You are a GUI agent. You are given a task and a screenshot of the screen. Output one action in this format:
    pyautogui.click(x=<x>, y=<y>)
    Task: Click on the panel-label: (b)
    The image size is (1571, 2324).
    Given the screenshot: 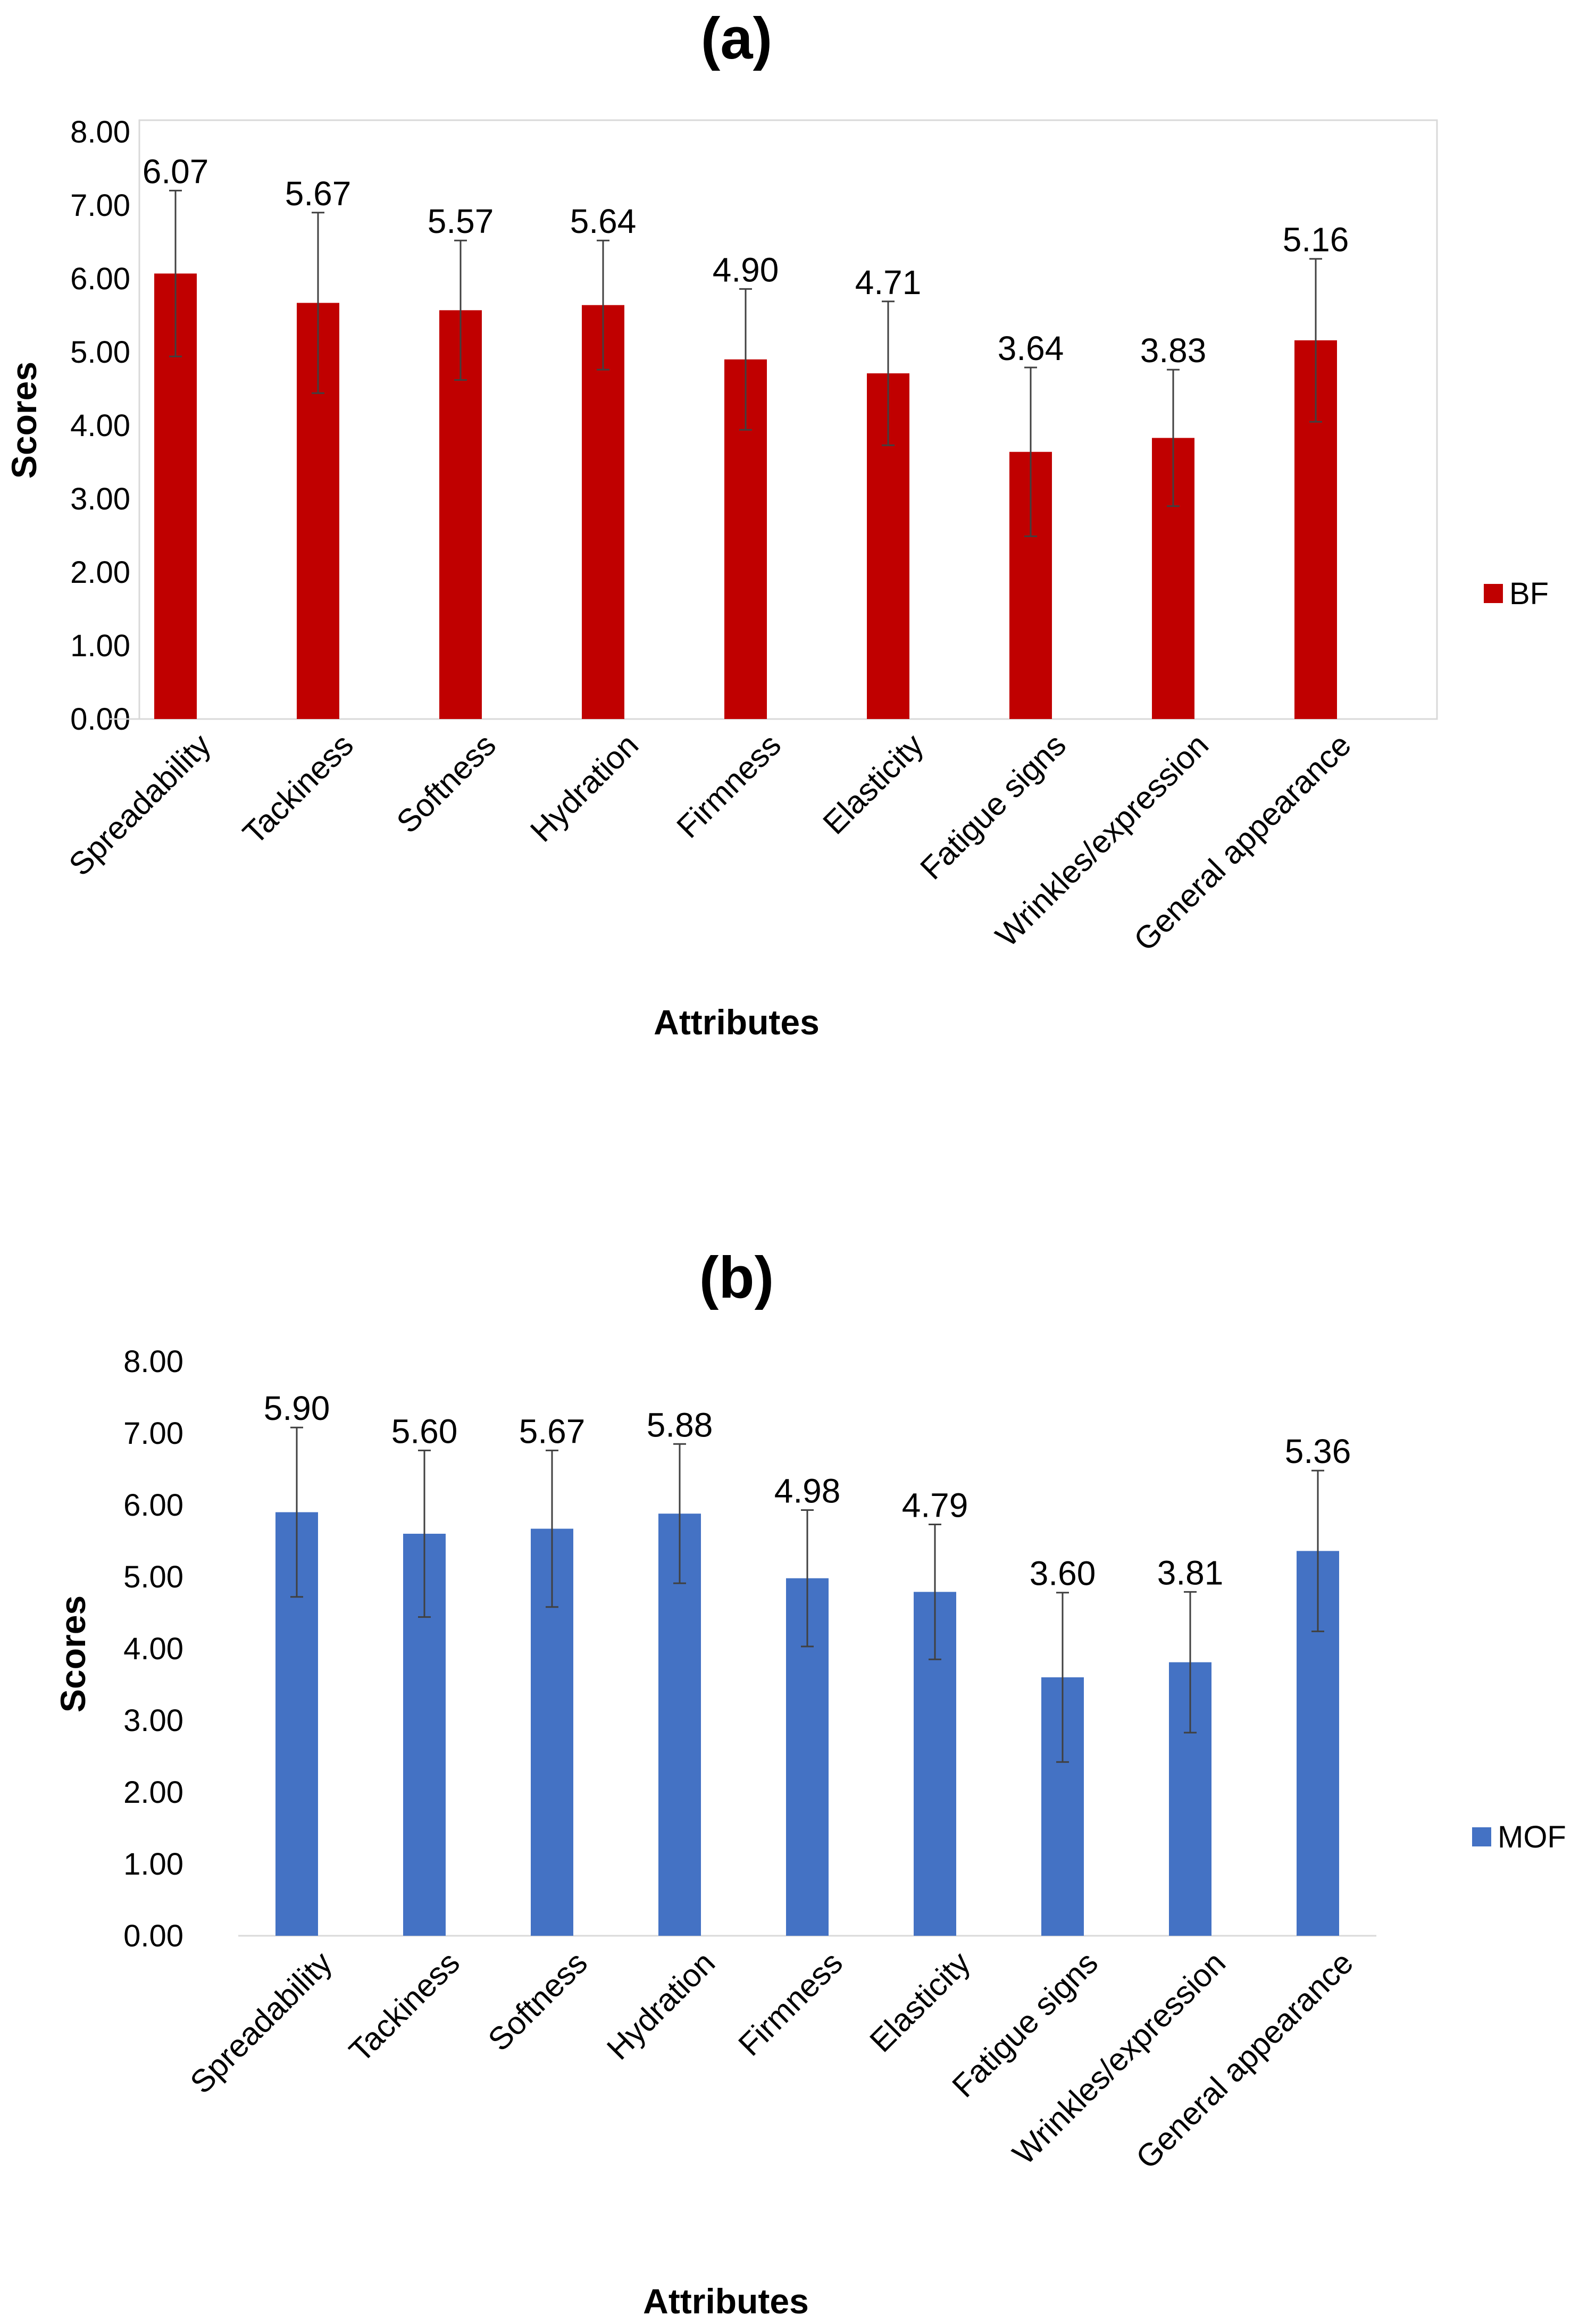 What is the action you would take?
    pyautogui.click(x=736, y=1277)
    